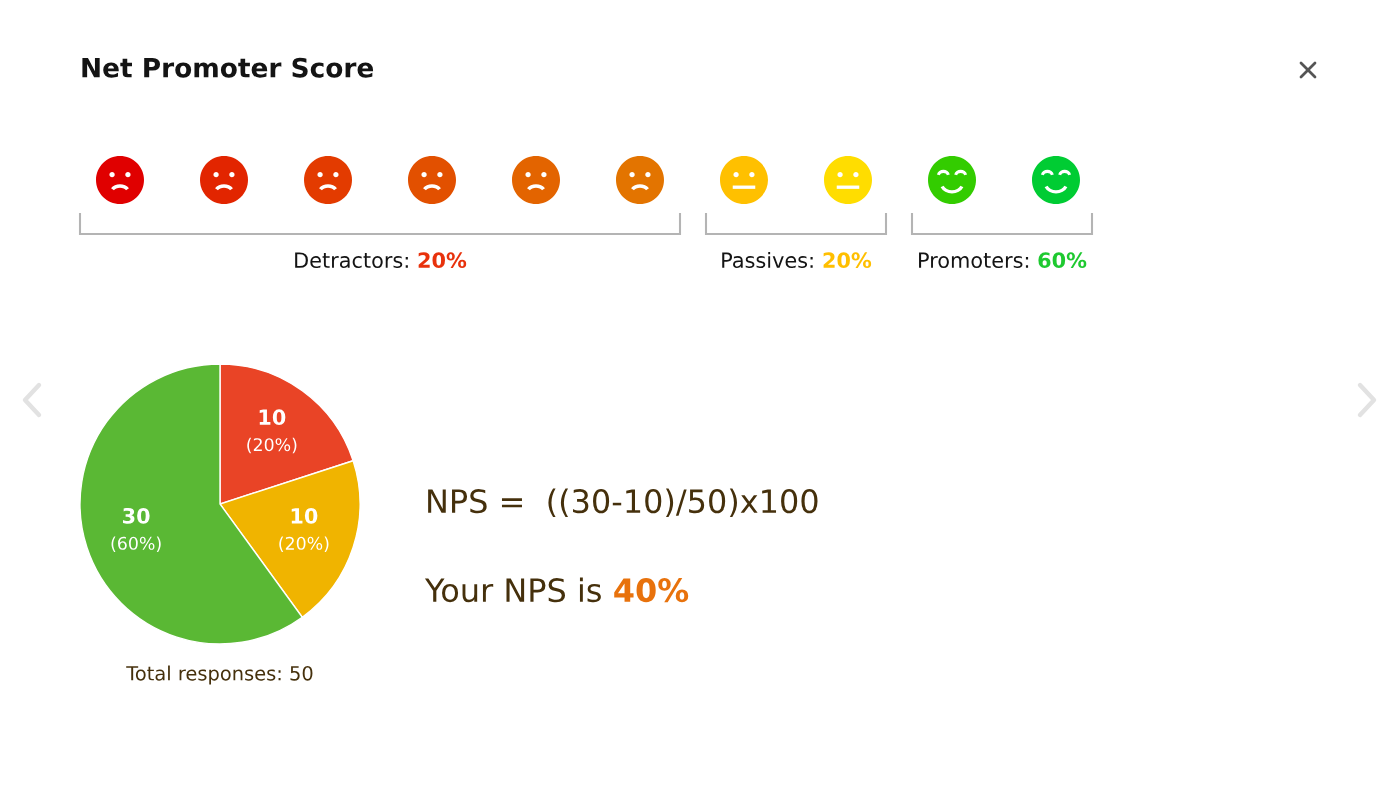 The height and width of the screenshot is (800, 1400). I want to click on text: Your NPS is 40%, so click(556, 590).